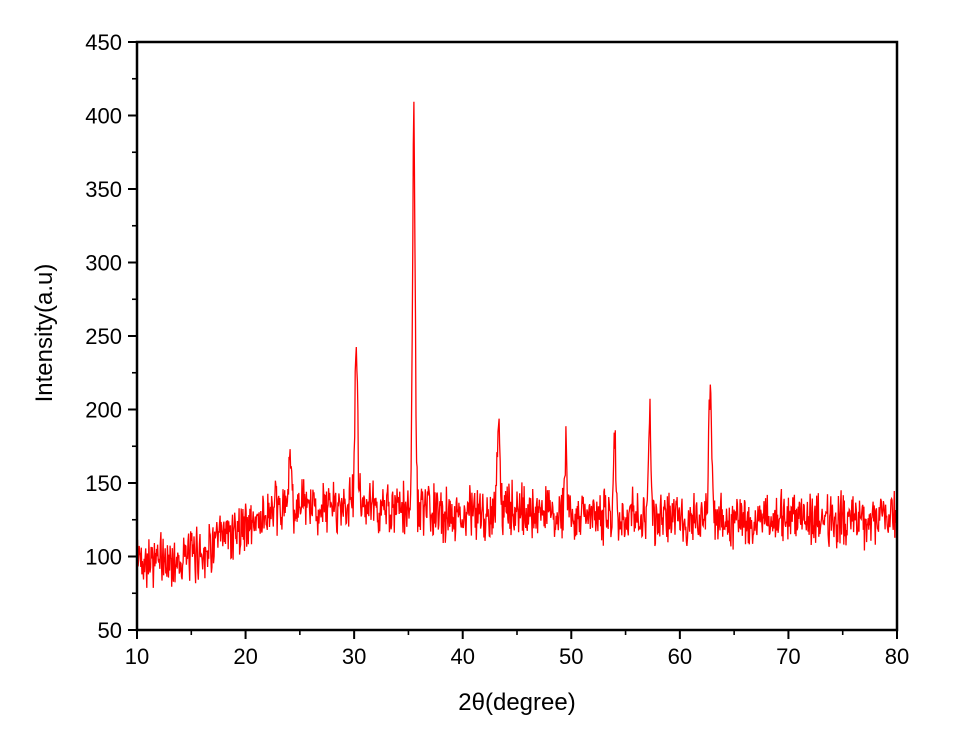  Describe the element at coordinates (103, 42) in the screenshot. I see `y-tick-label: 450` at that location.